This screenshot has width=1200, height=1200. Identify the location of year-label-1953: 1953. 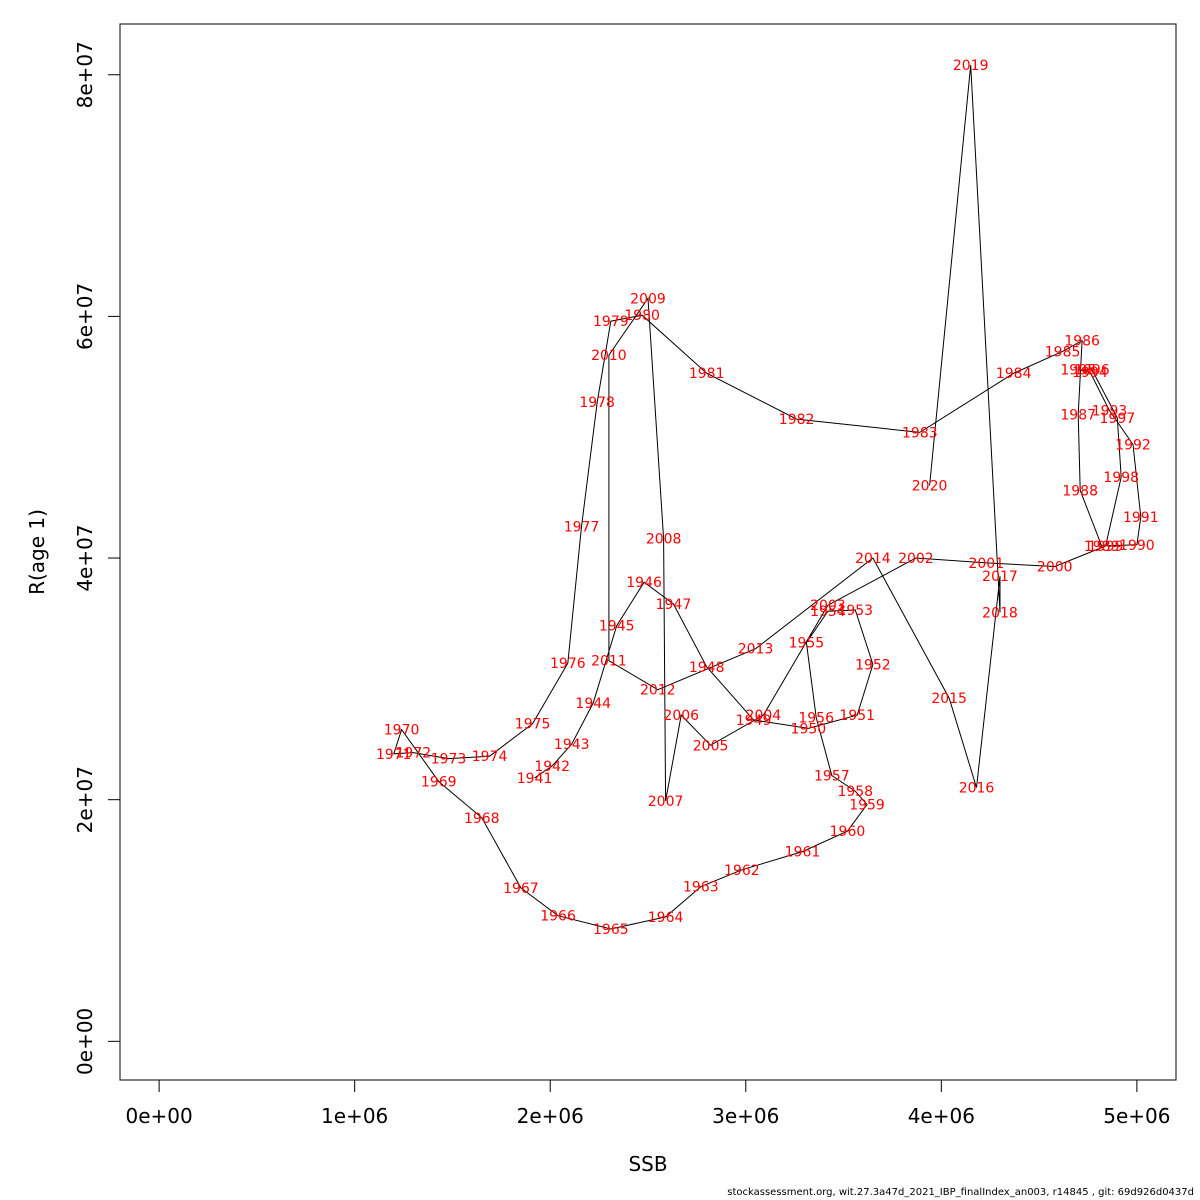
(855, 611).